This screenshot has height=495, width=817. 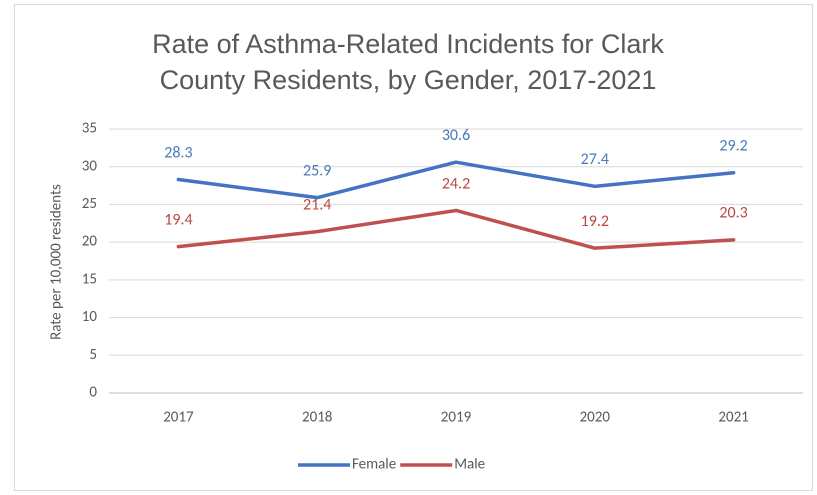 I want to click on y-tick-label: 5, so click(x=93, y=355).